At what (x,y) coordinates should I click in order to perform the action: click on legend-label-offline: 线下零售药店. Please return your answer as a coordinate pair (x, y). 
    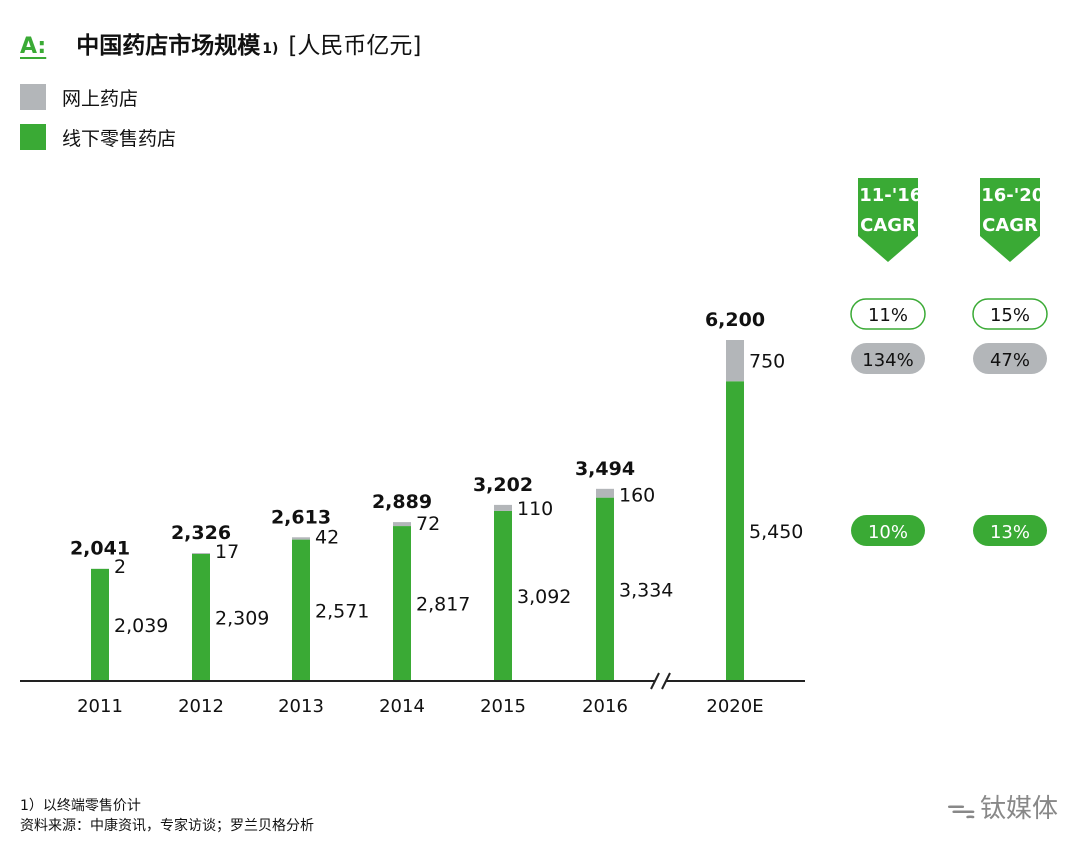
    Looking at the image, I should click on (119, 138).